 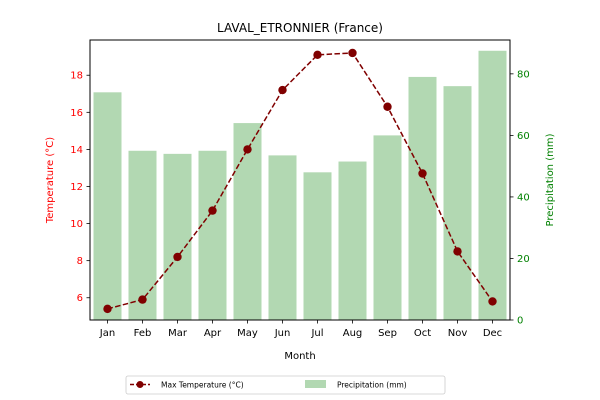 What do you see at coordinates (523, 197) in the screenshot?
I see `right-tick-label: 40` at bounding box center [523, 197].